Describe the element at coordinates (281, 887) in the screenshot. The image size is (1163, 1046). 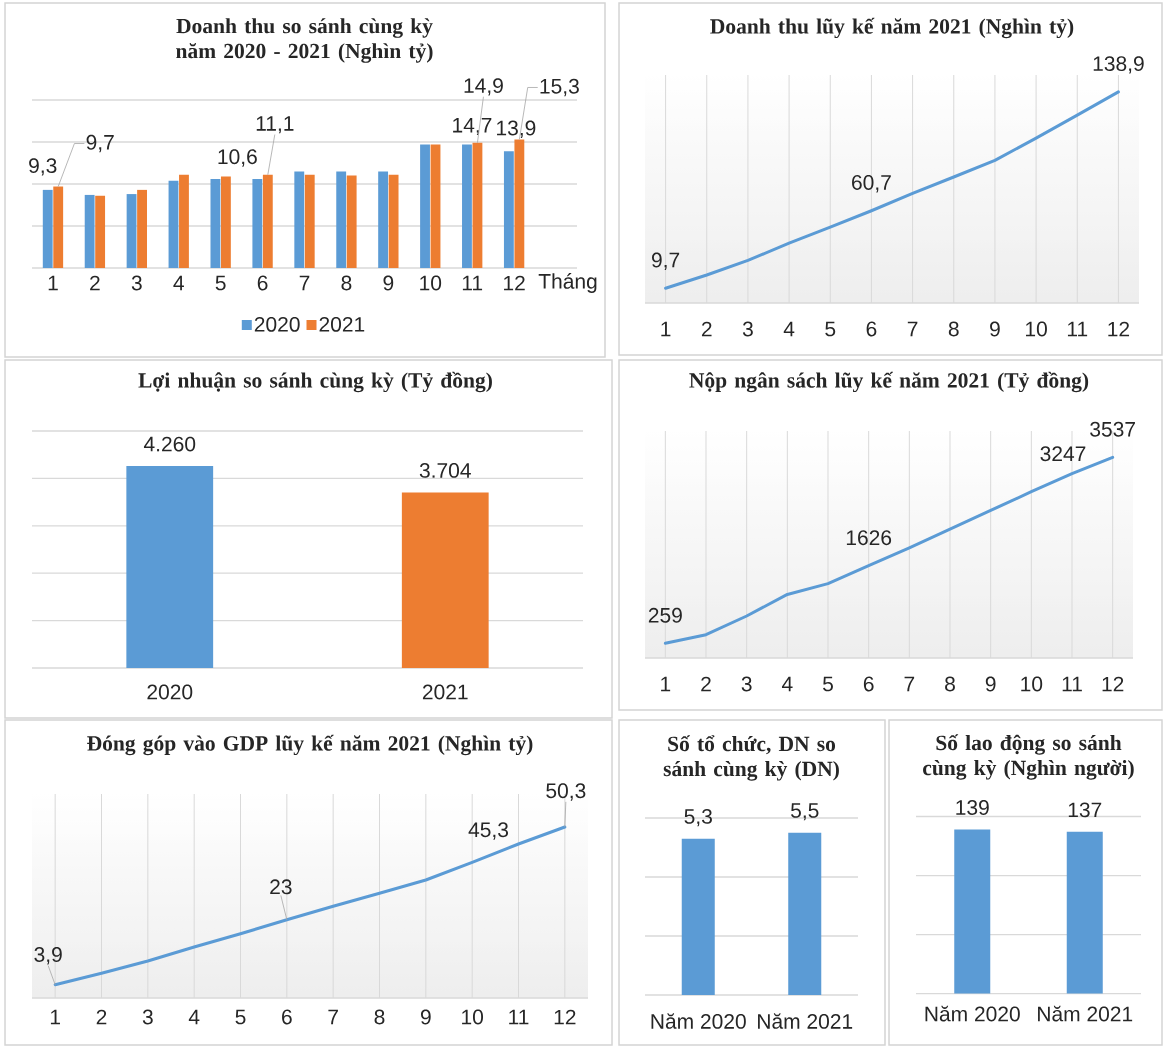
I see `data-label: 23` at that location.